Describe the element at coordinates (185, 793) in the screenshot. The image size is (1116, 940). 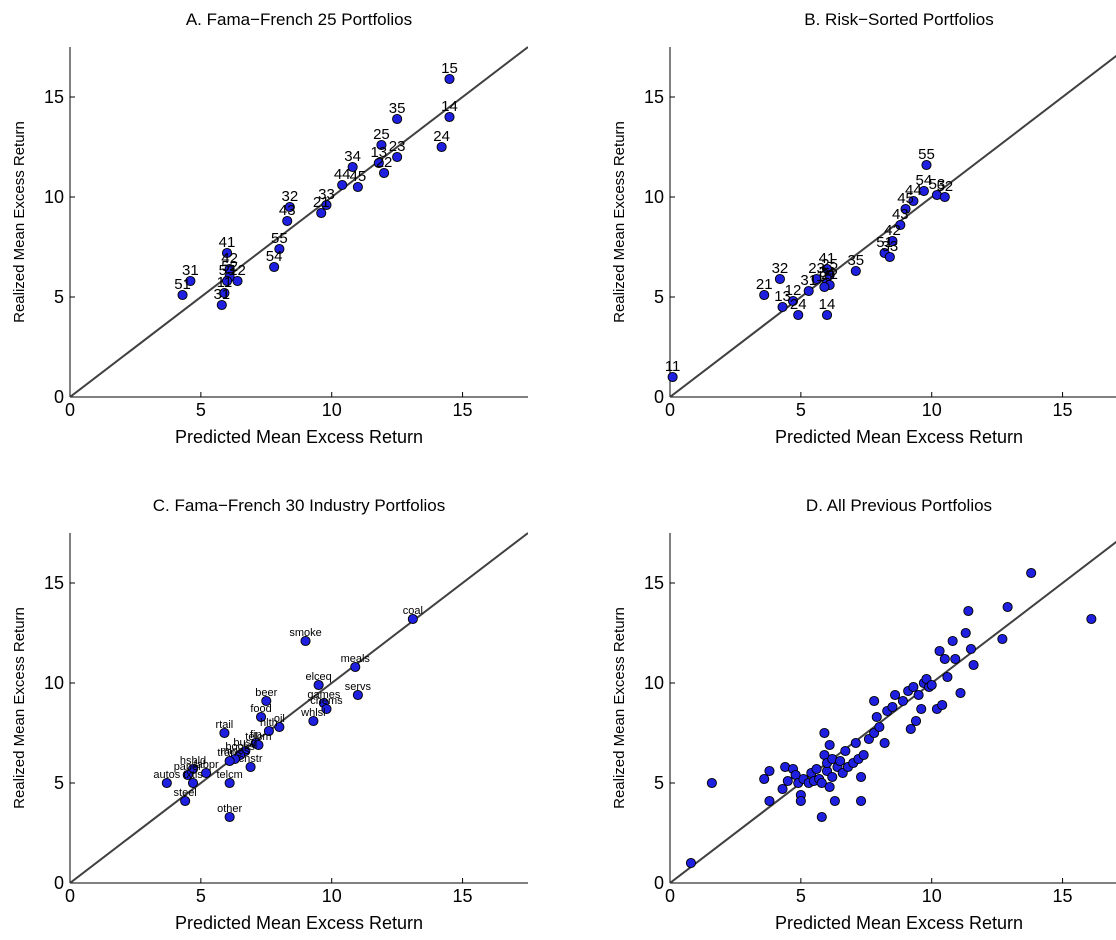
I see `point-label: steel` at that location.